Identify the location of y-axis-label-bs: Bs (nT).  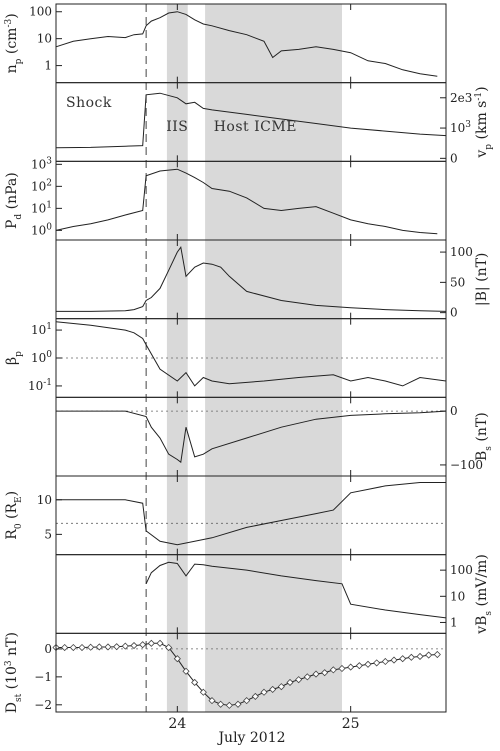
(484, 436).